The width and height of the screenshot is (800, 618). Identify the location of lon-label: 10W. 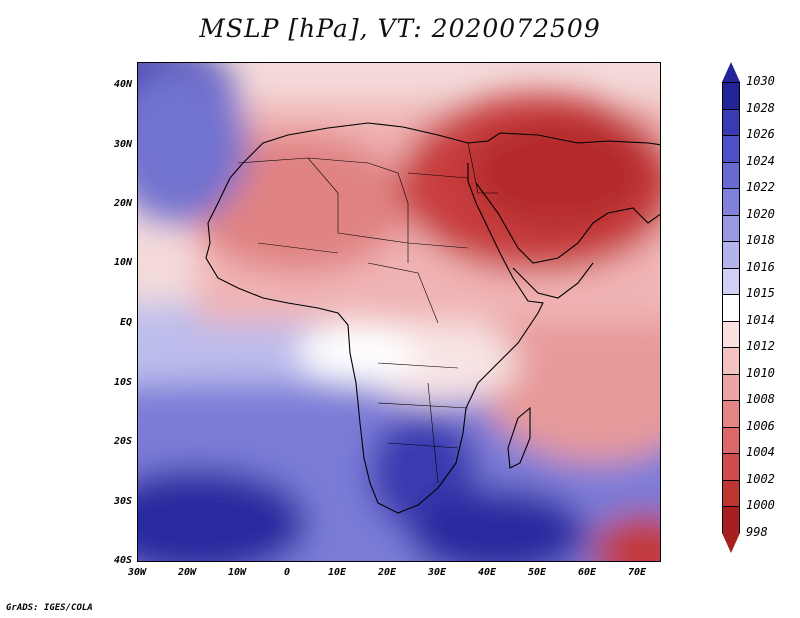
(237, 572).